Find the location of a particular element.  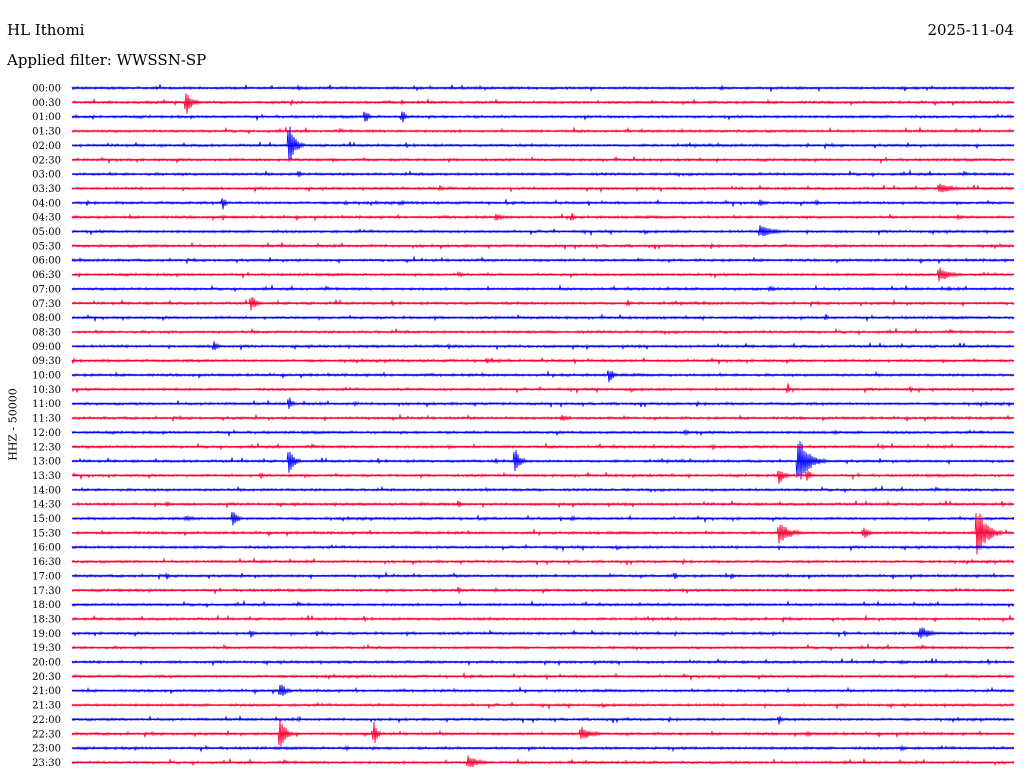

date-label: 2025-11-04 is located at coordinates (970, 30).